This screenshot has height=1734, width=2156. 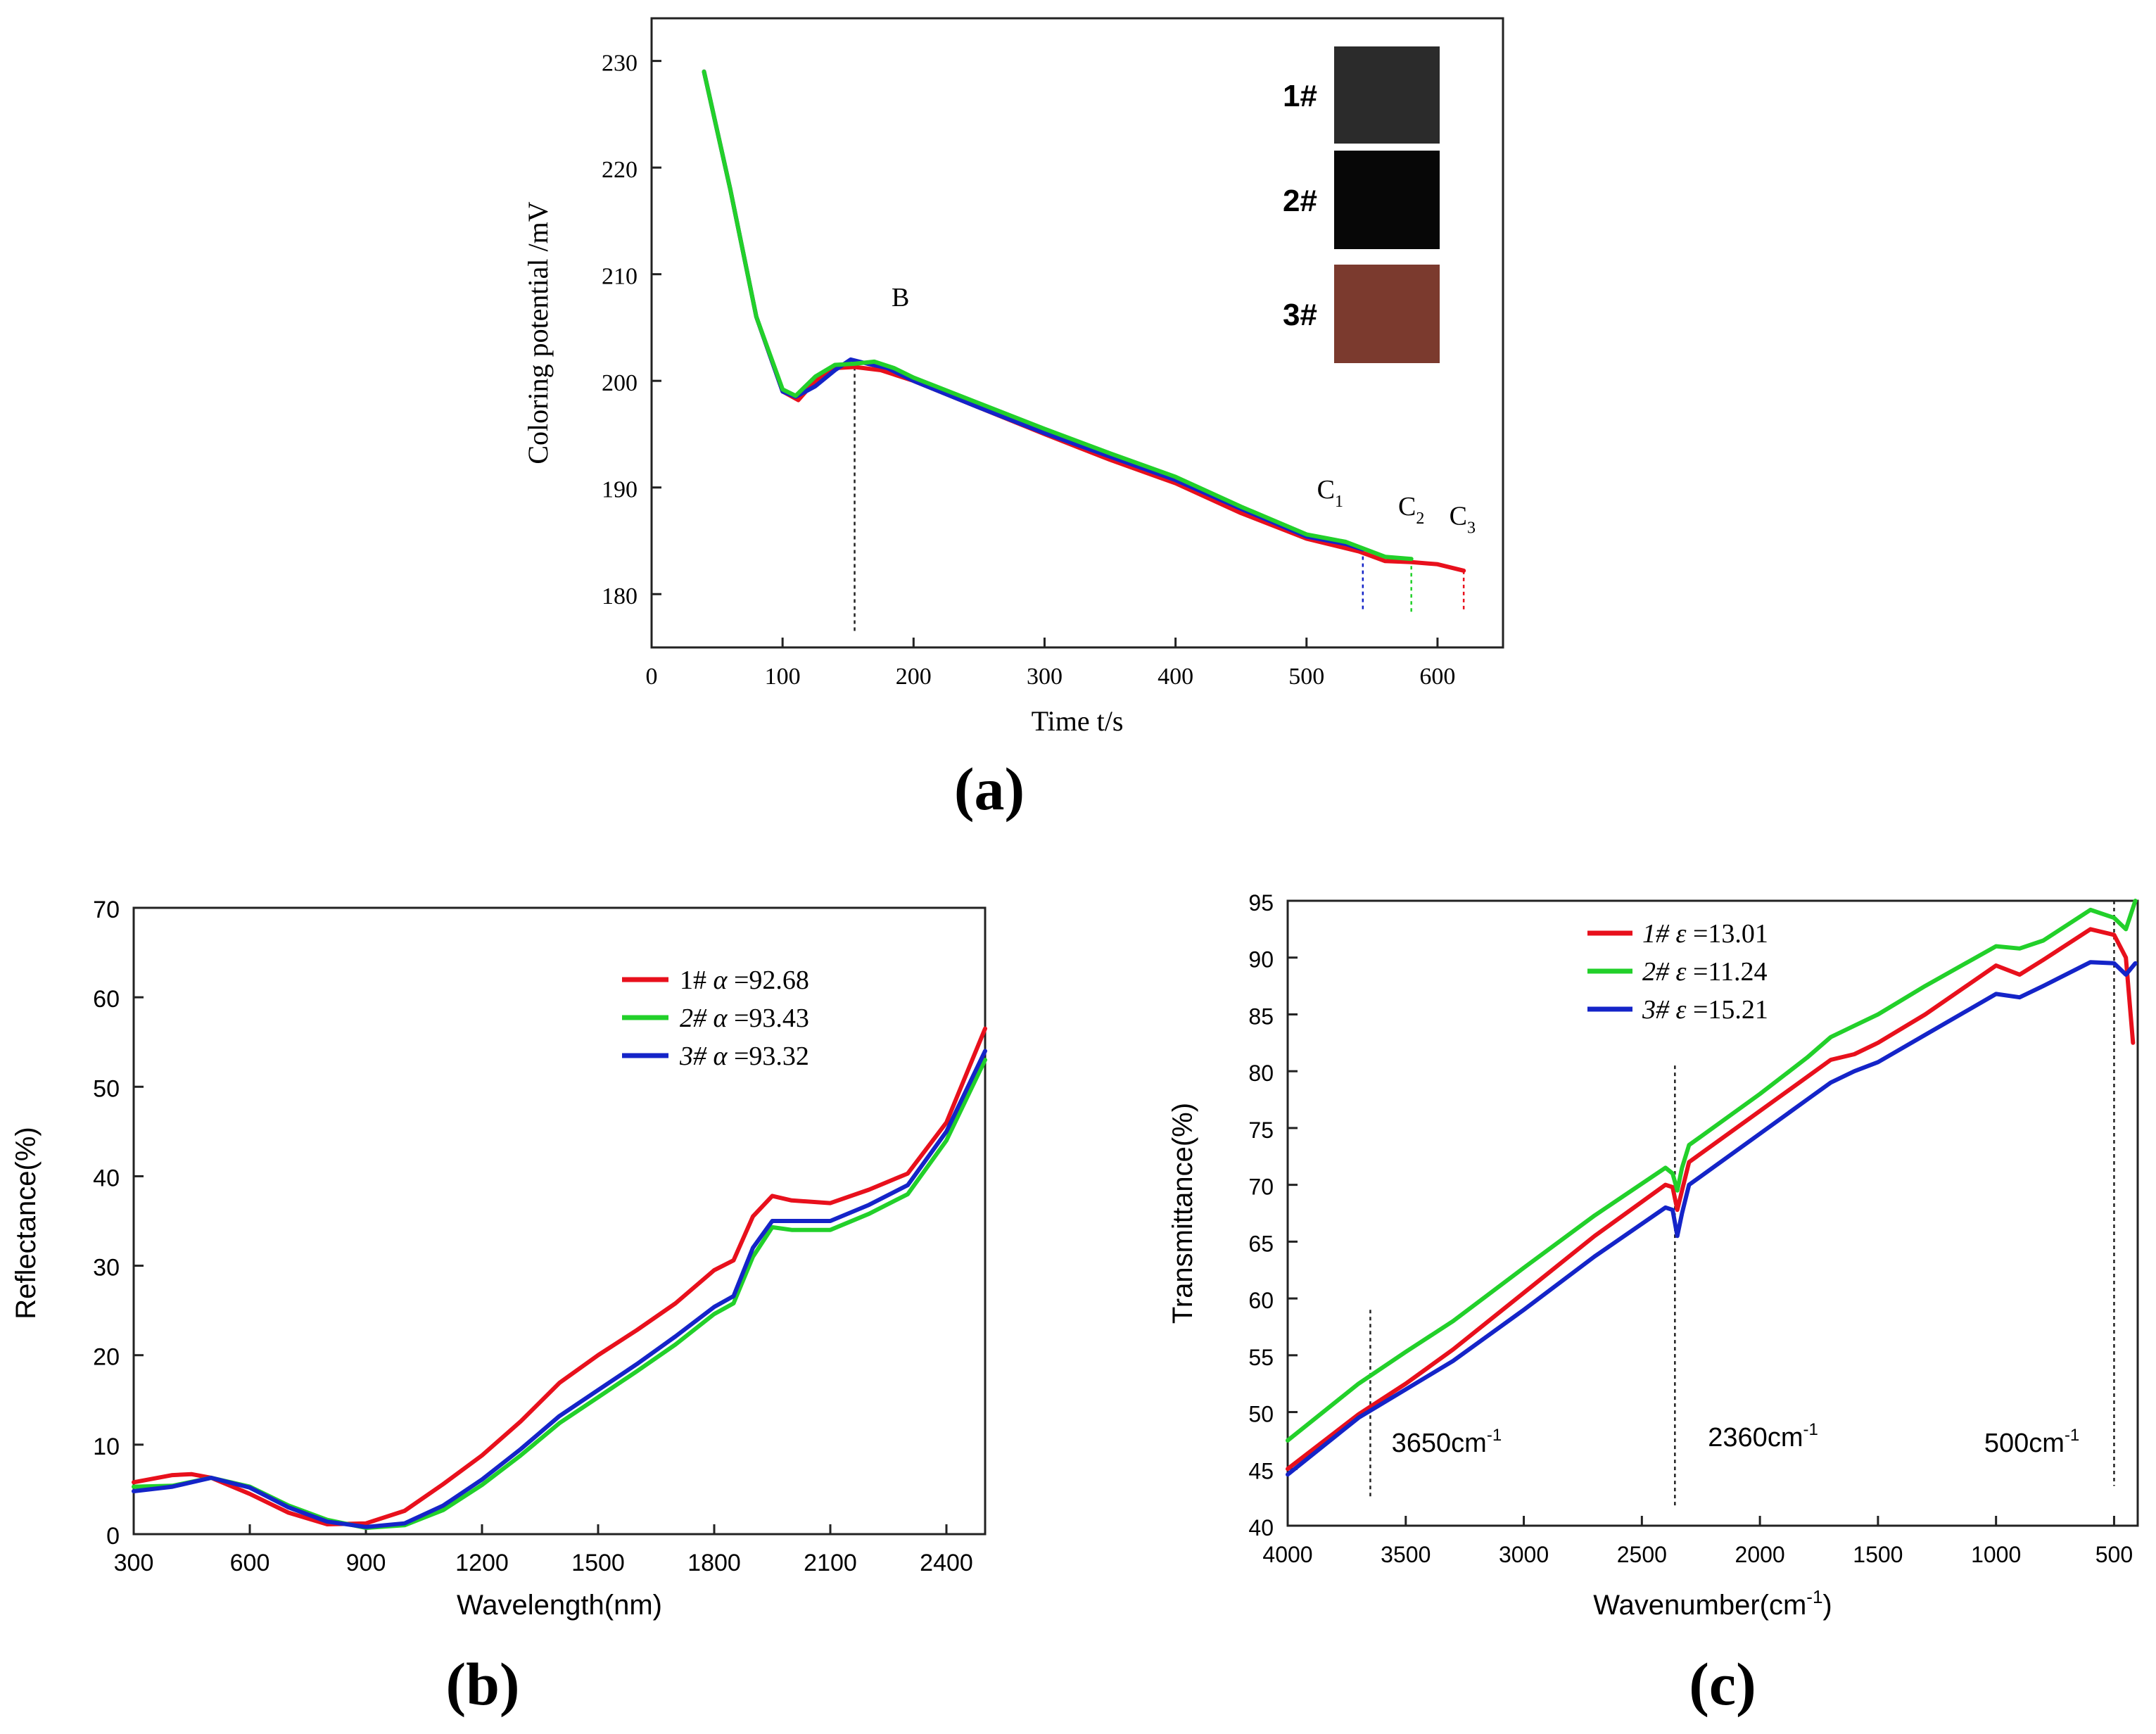 I want to click on chart-b-ytick-label: 70, so click(x=106, y=910).